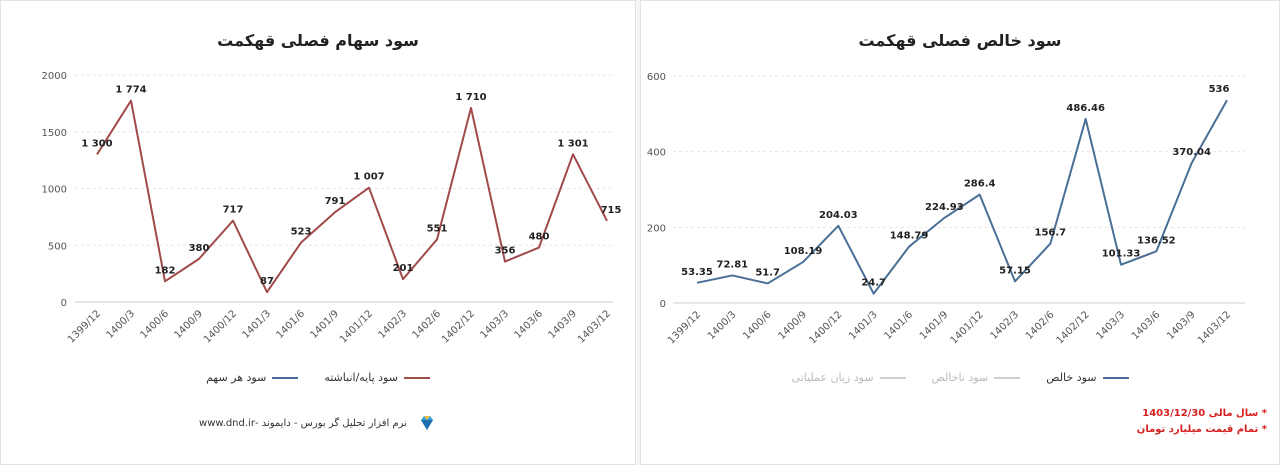  What do you see at coordinates (792, 325) in the screenshot?
I see `x-tick-label: 1400/9` at bounding box center [792, 325].